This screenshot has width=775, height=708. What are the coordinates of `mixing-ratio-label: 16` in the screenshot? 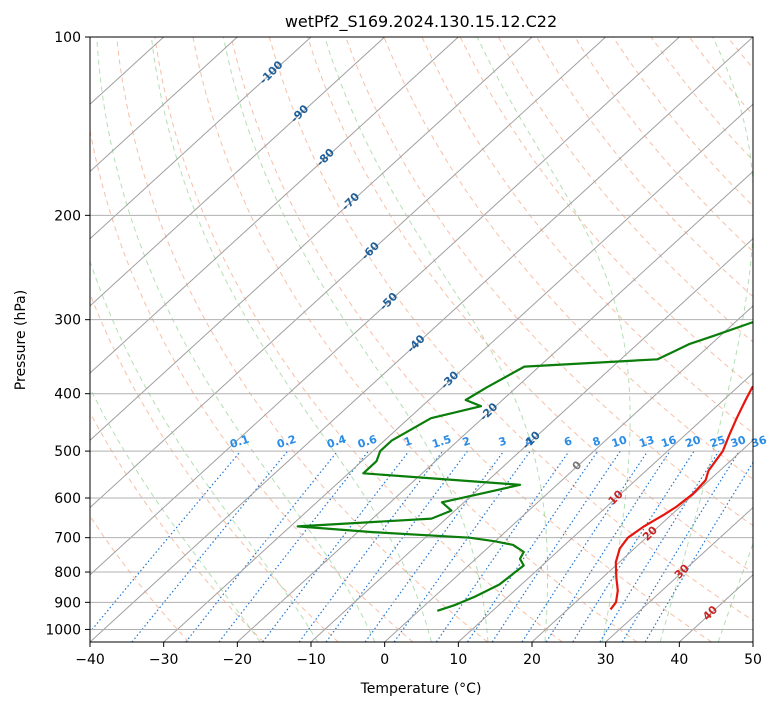 It's located at (669, 441).